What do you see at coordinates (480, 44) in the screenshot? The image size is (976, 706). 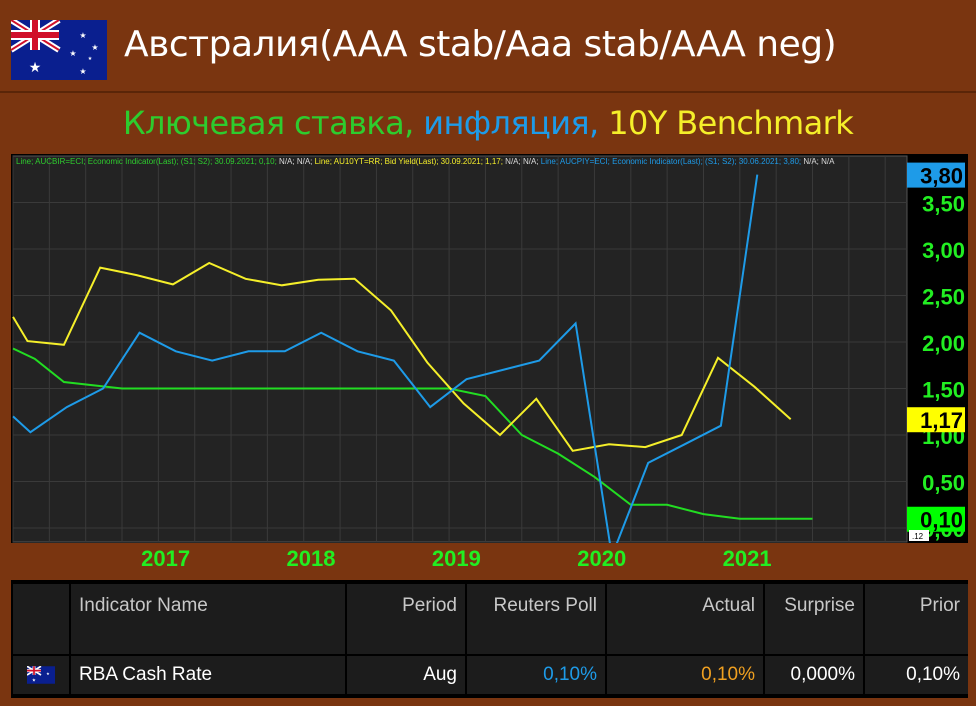 I see `page-title: Австралия(AAA stab/Aaa stab/AAA neg)` at bounding box center [480, 44].